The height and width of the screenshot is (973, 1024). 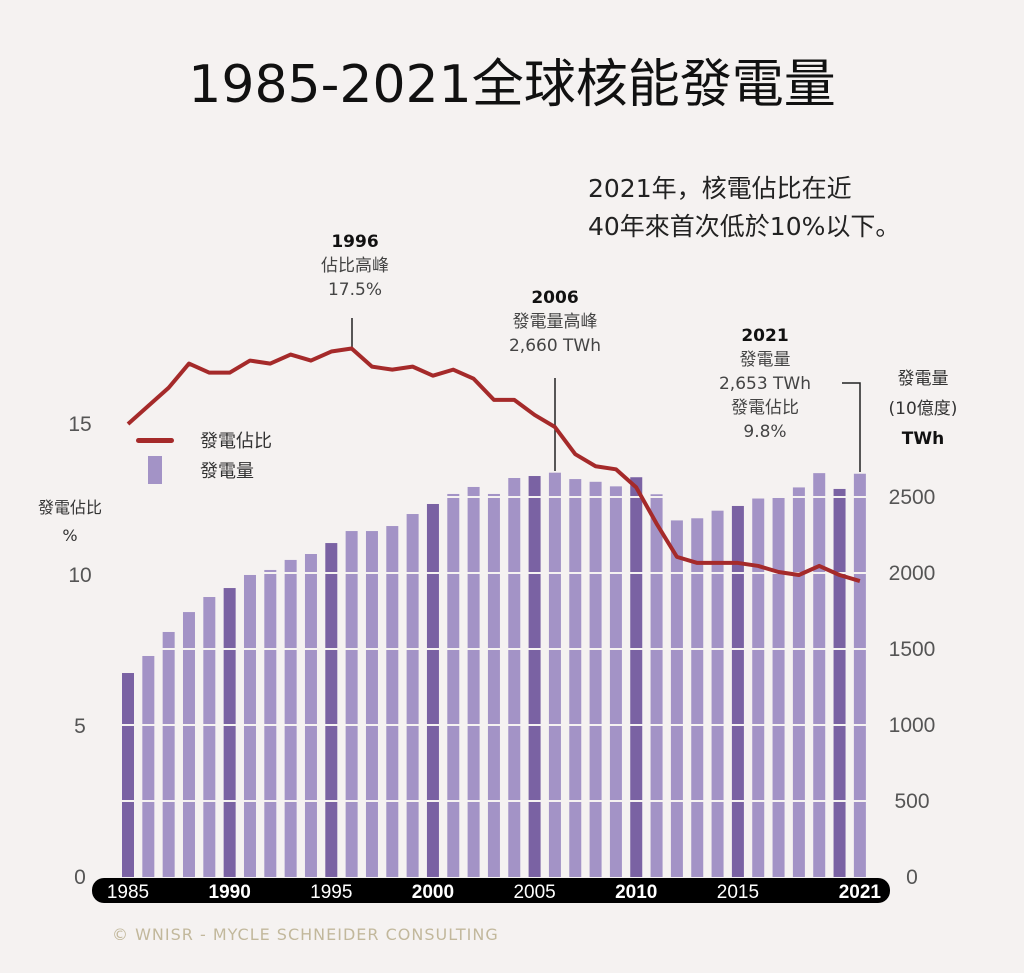 I want to click on x-tick-2010: 2010, so click(x=636, y=892).